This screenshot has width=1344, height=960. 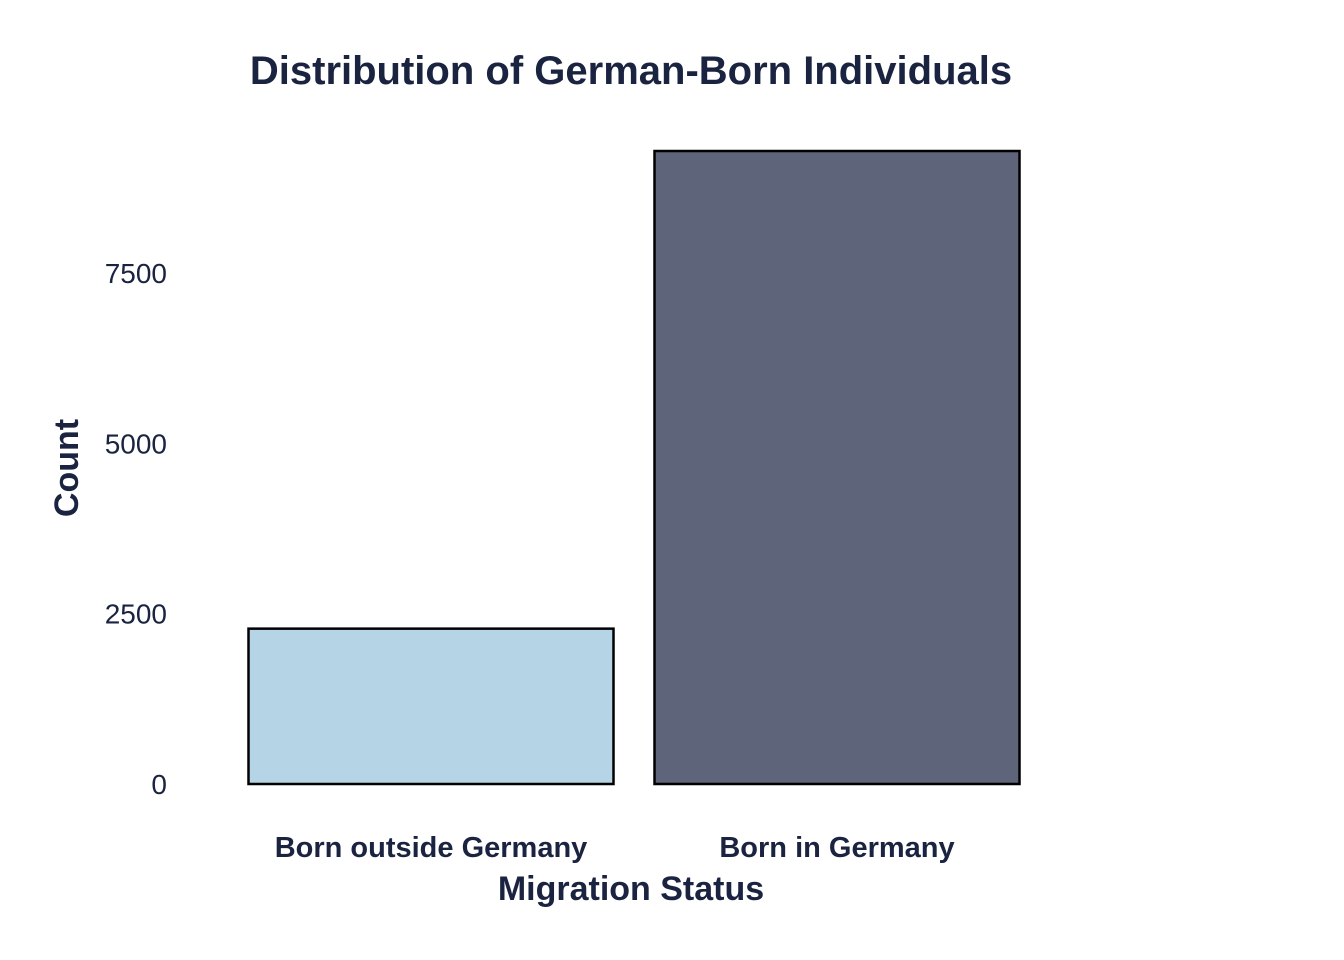 I want to click on x-axis-ticks: Born outside Germany Born in Germany, so click(x=615, y=848).